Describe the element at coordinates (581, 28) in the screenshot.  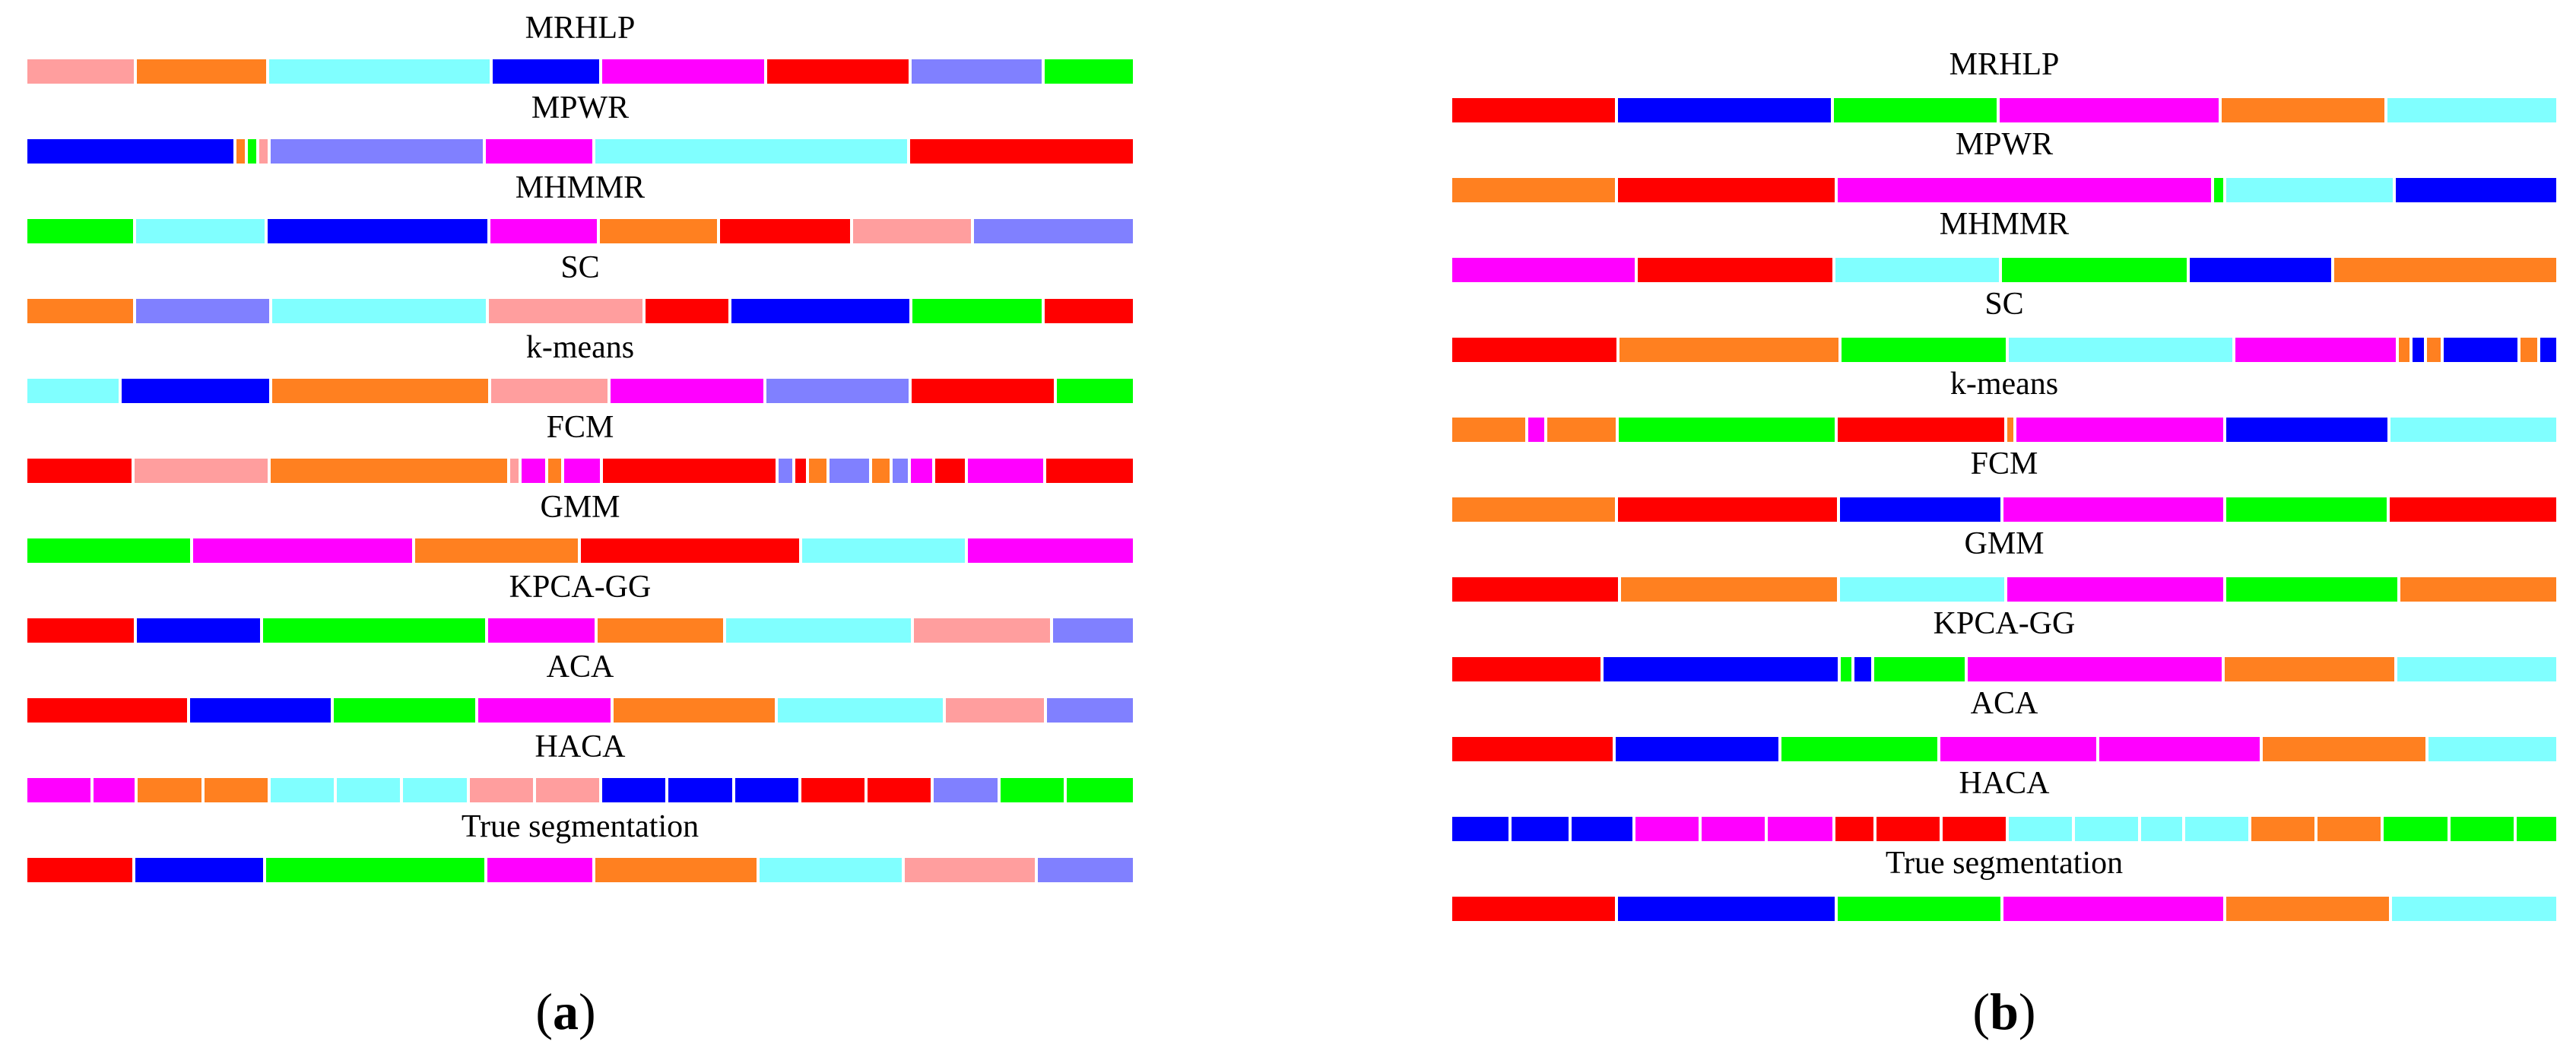
I see `method-label: MRHLP` at that location.